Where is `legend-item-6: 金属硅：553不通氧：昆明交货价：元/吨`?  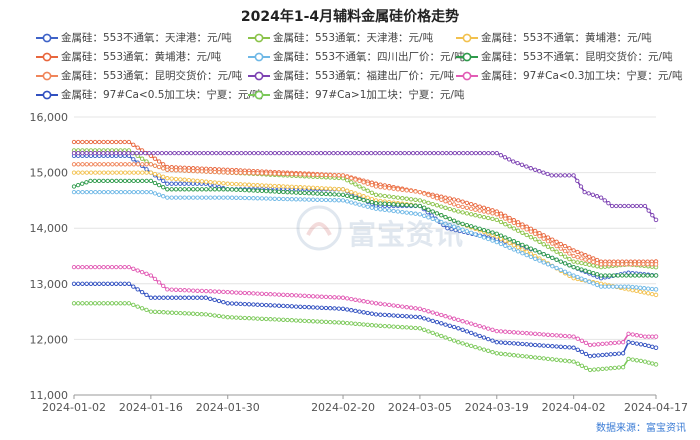 legend-item-6: 金属硅：553不通氧：昆明交货价：元/吨 is located at coordinates (564, 57).